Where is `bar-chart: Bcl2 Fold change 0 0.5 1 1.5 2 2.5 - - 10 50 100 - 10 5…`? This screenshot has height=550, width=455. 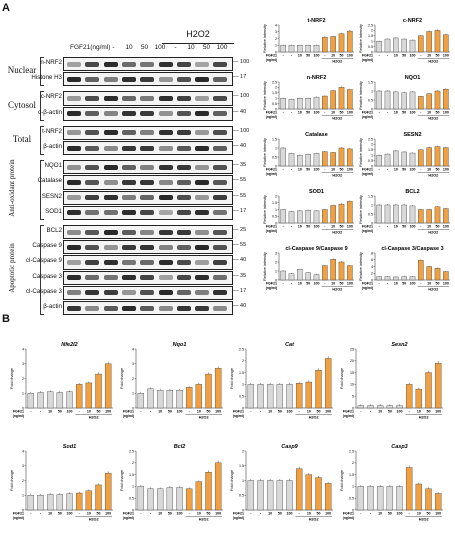
bar-chart: Bcl2 Fold change 0 0.5 1 1.5 2 2.5 - - 10 50 100 - 10 5… is located at coordinates (171, 483).